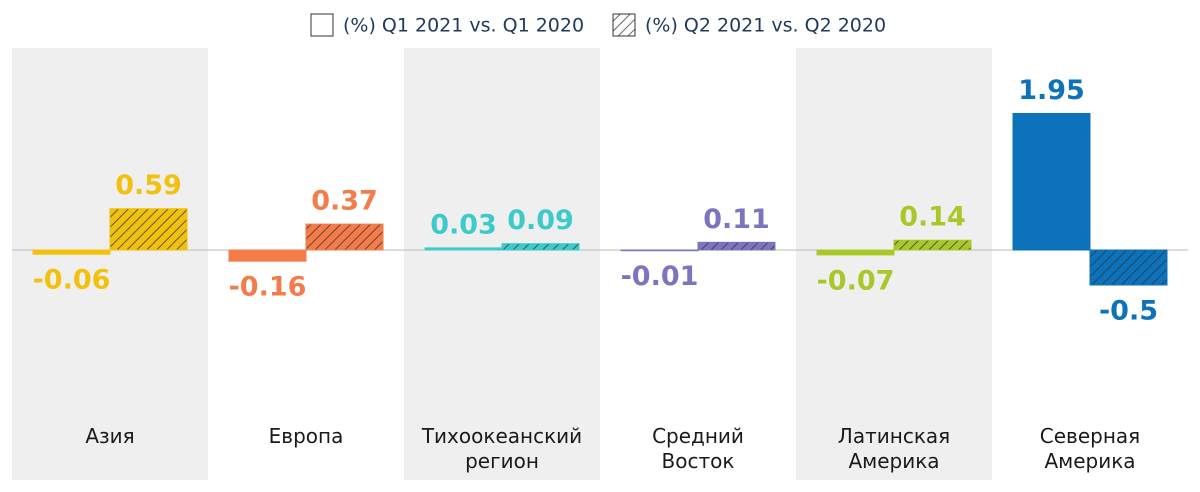 The height and width of the screenshot is (492, 1200). What do you see at coordinates (1128, 311) in the screenshot?
I see `value-label: -0.5` at bounding box center [1128, 311].